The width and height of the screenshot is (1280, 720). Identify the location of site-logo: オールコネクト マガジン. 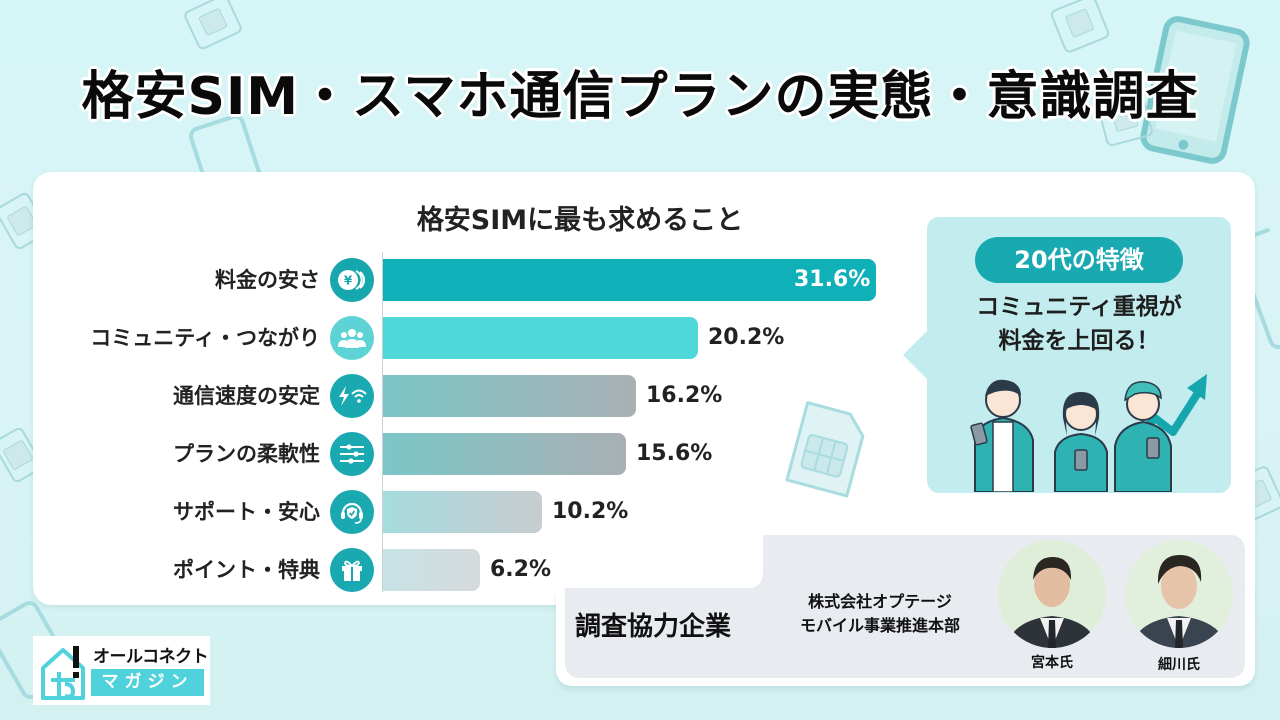
(121, 670).